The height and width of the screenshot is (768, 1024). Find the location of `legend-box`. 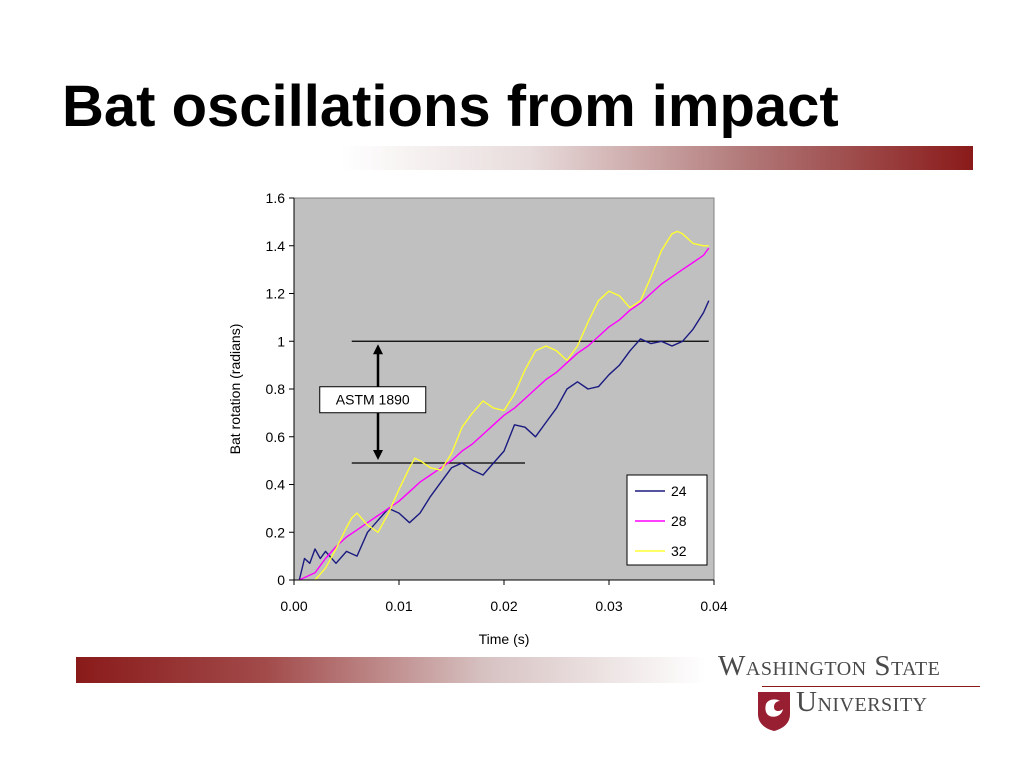

legend-box is located at coordinates (667, 520).